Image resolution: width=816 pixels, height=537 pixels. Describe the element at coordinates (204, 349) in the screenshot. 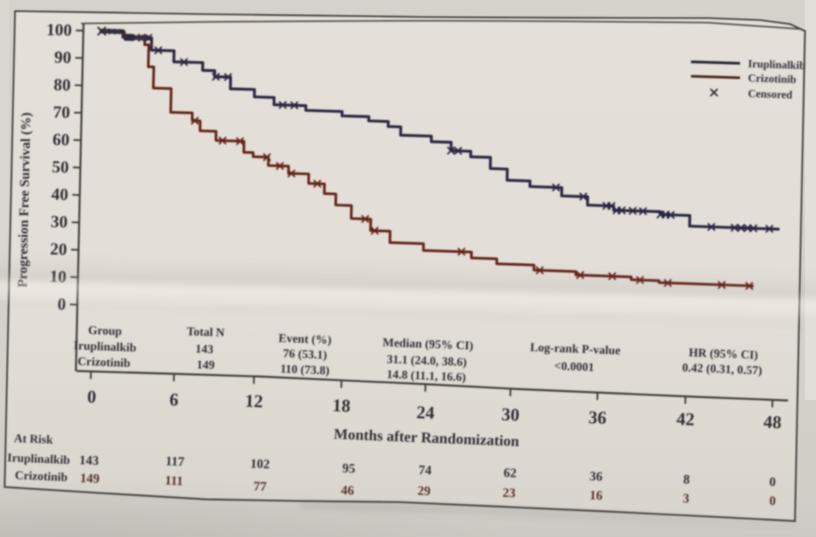

I see `svg-text: 143` at that location.